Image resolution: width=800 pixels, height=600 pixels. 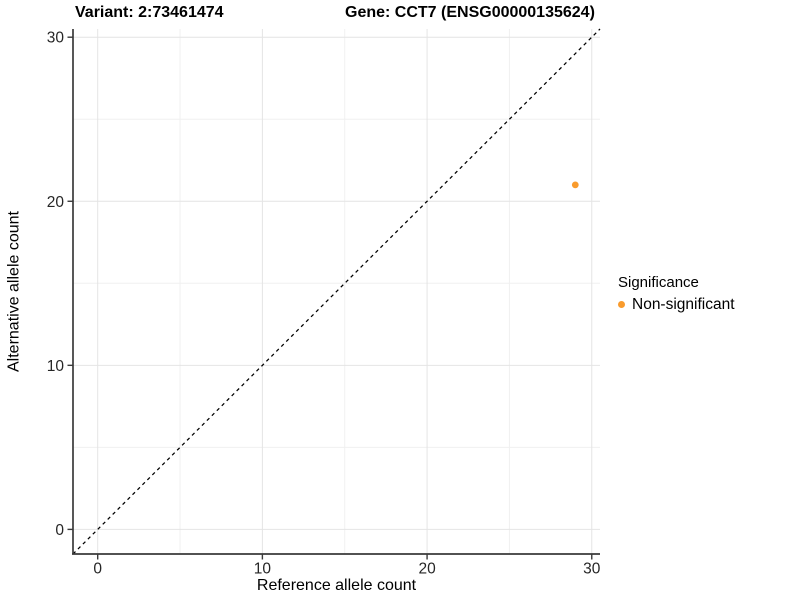 I want to click on gene-title: Gene: CCT7 (ENSG00000135624), so click(x=470, y=12).